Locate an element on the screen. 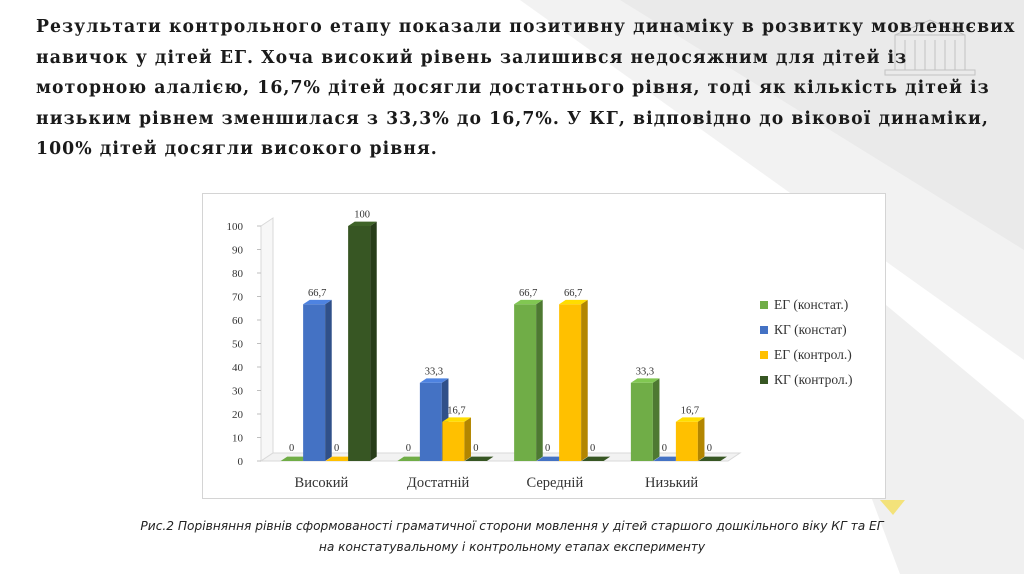  y-tick-label: 80 is located at coordinates (238, 274).